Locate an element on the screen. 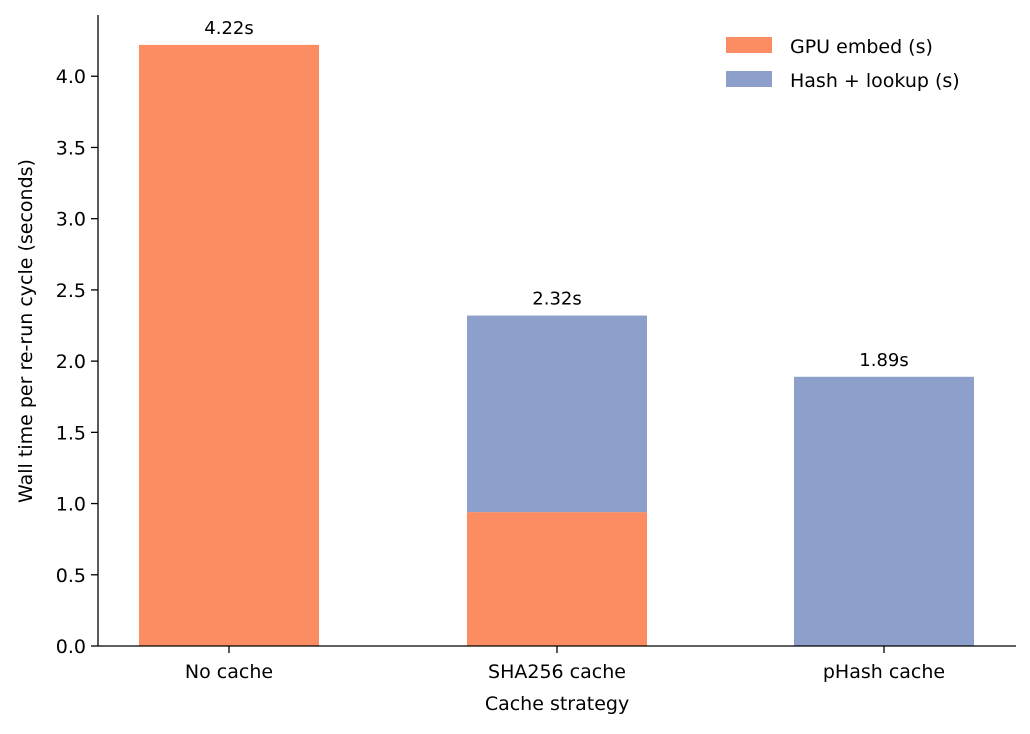 This screenshot has width=1030, height=734. legend-label-hash-lookup: Hash + lookup (s) is located at coordinates (875, 81).